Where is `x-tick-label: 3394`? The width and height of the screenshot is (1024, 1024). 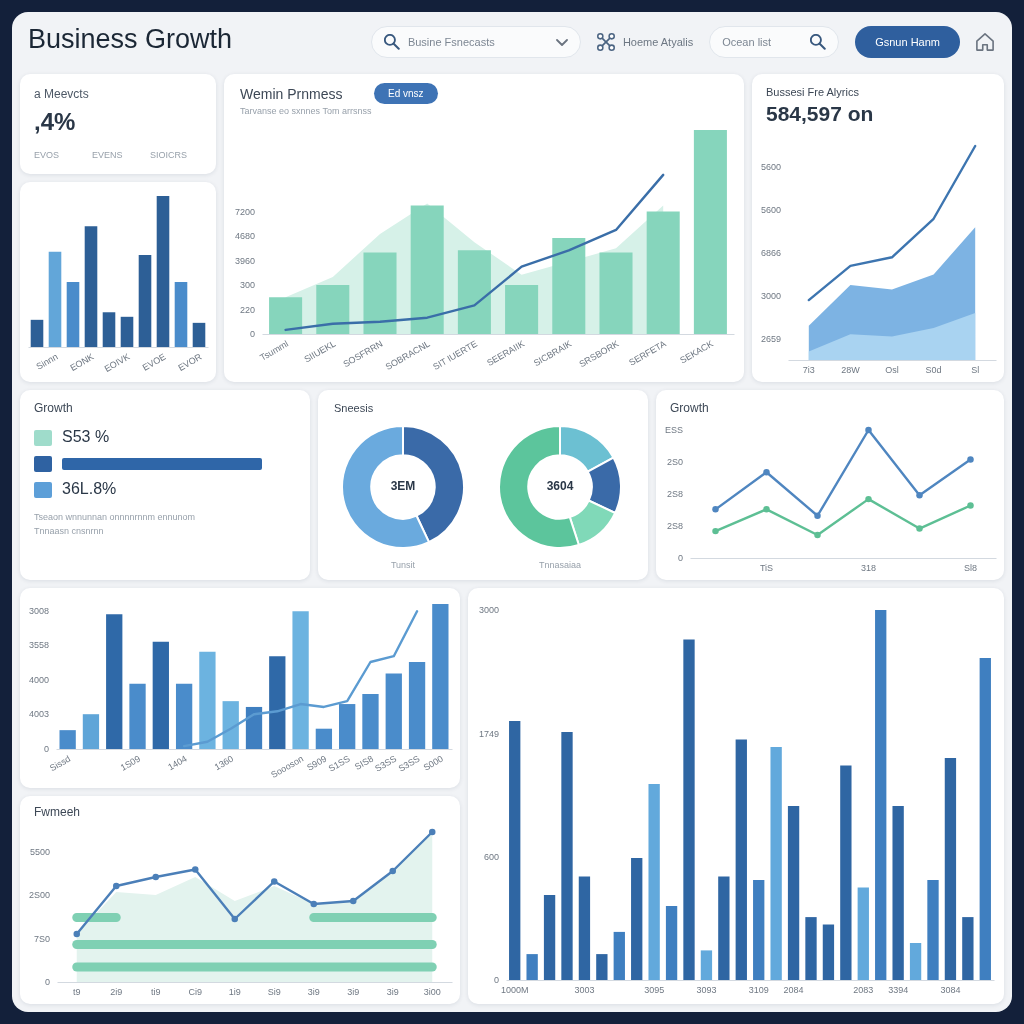 x-tick-label: 3394 is located at coordinates (898, 989).